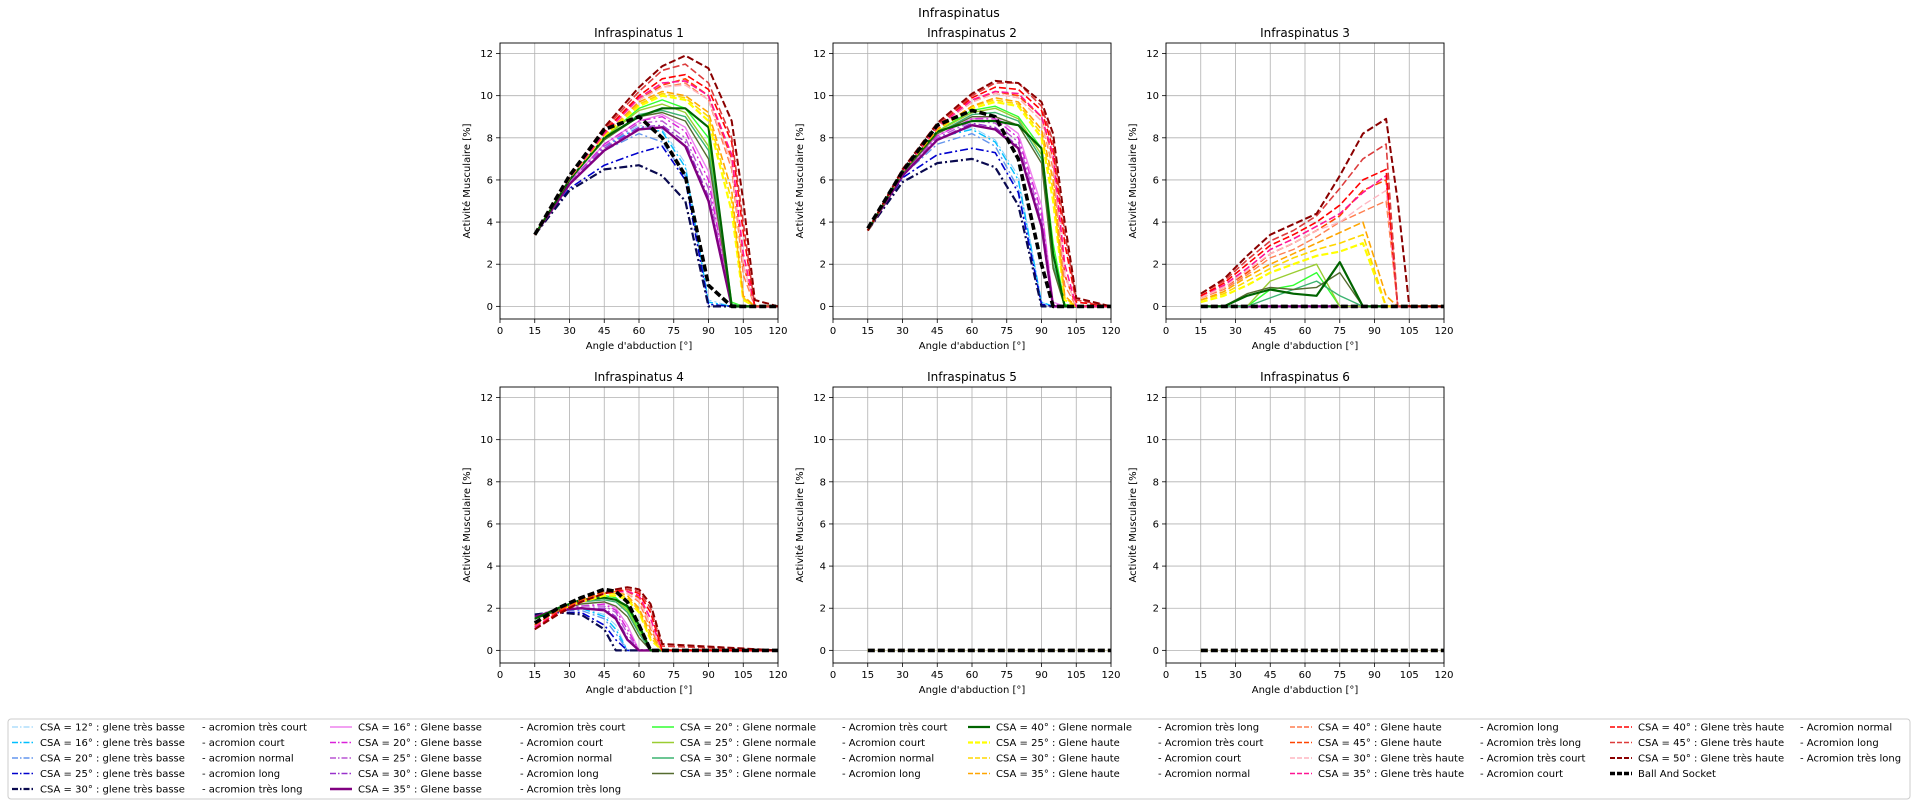  What do you see at coordinates (748, 774) in the screenshot?
I see `legend-label: CSA = 35° : Glene normale` at bounding box center [748, 774].